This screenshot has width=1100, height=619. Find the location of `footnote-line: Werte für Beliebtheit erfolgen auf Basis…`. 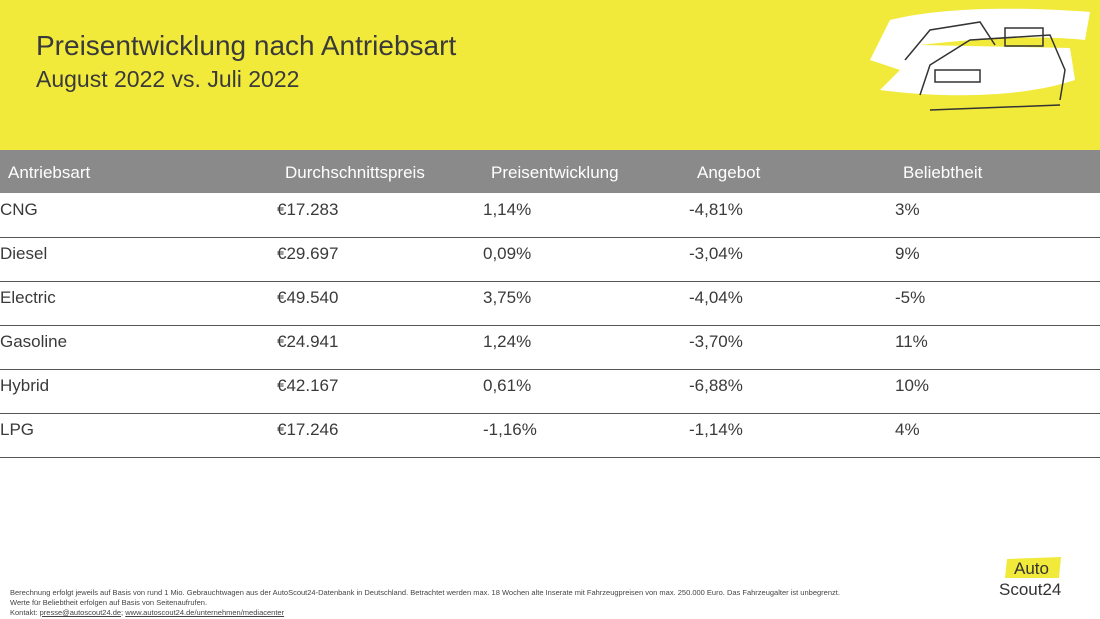

footnote-line: Werte für Beliebtheit erfolgen auf Basis… is located at coordinates (109, 602).